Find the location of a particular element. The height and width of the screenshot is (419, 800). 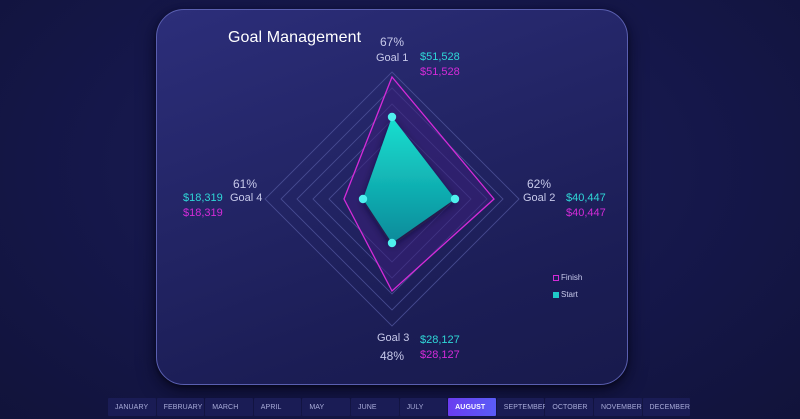

goal-3-label: Goal 3 is located at coordinates (393, 338).